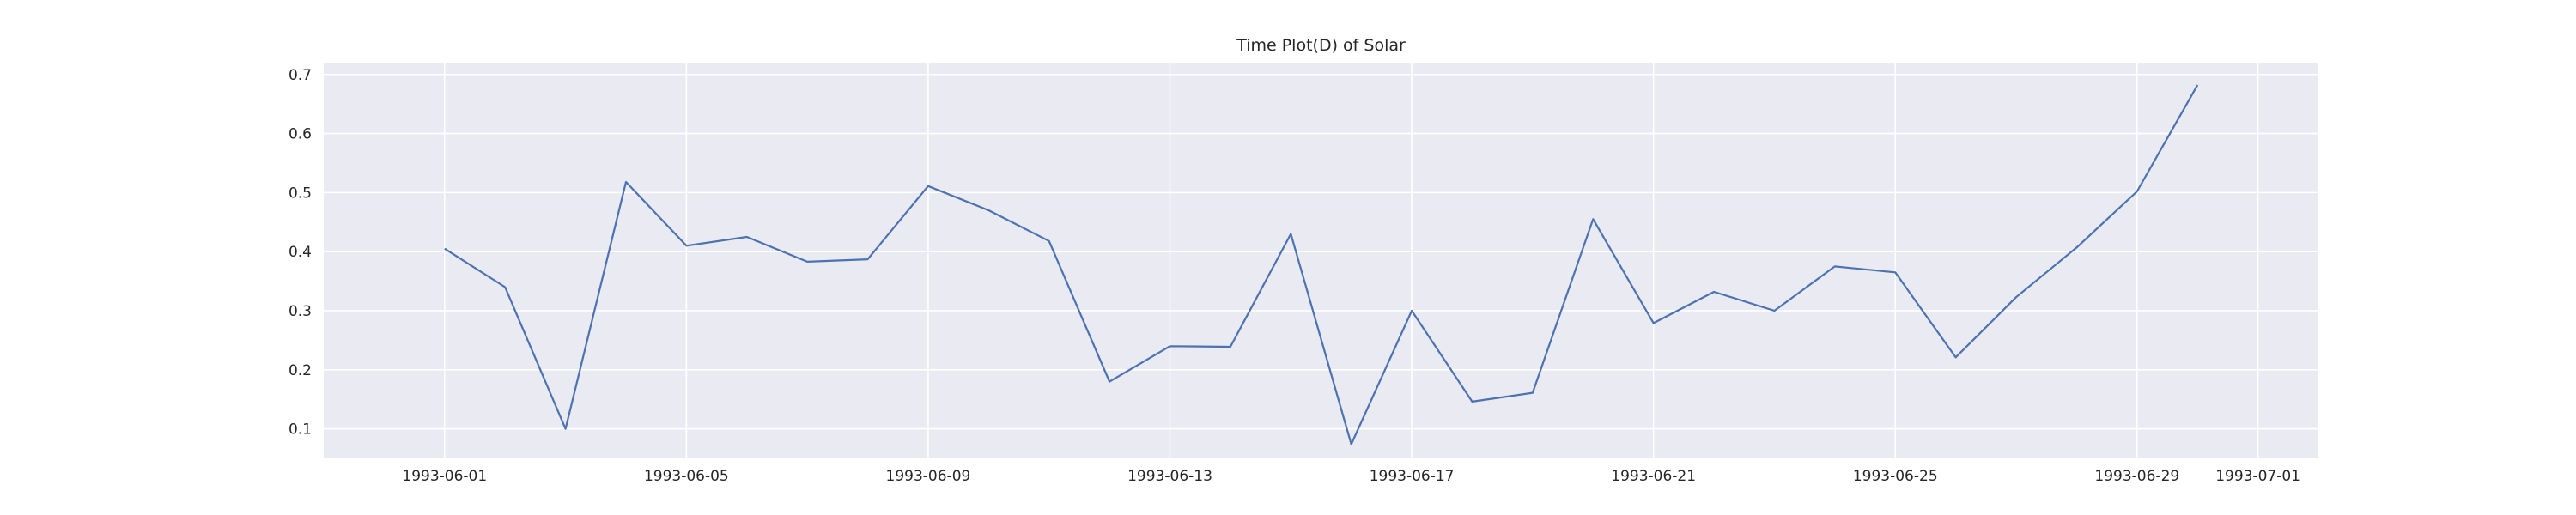 The height and width of the screenshot is (515, 2576). What do you see at coordinates (1169, 476) in the screenshot?
I see `x-tick-label: 1993-06-13` at bounding box center [1169, 476].